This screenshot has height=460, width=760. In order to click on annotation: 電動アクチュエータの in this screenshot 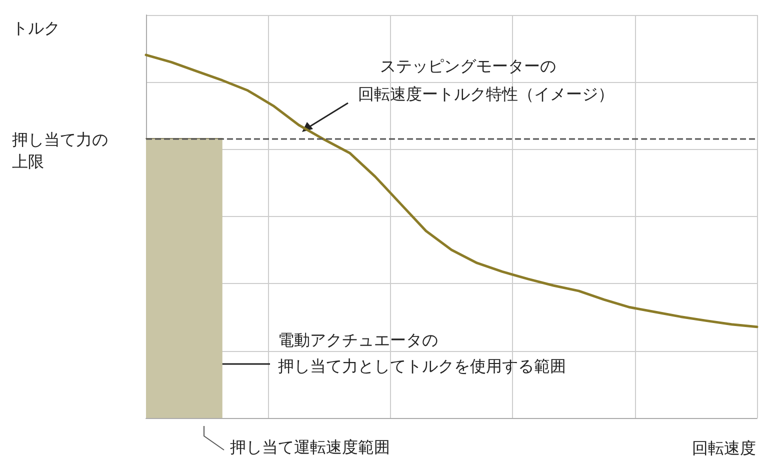, I will do `click(358, 340)`.